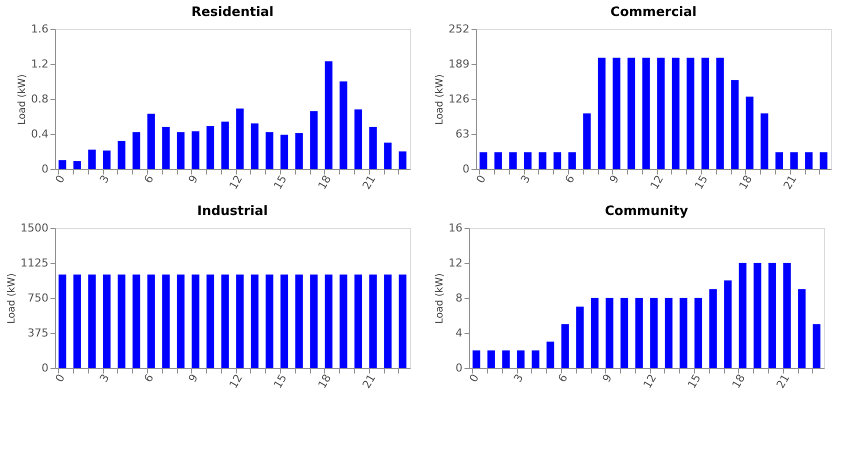 Image resolution: width=845 pixels, height=468 pixels. What do you see at coordinates (232, 211) in the screenshot?
I see `chart-title: Industrial` at bounding box center [232, 211].